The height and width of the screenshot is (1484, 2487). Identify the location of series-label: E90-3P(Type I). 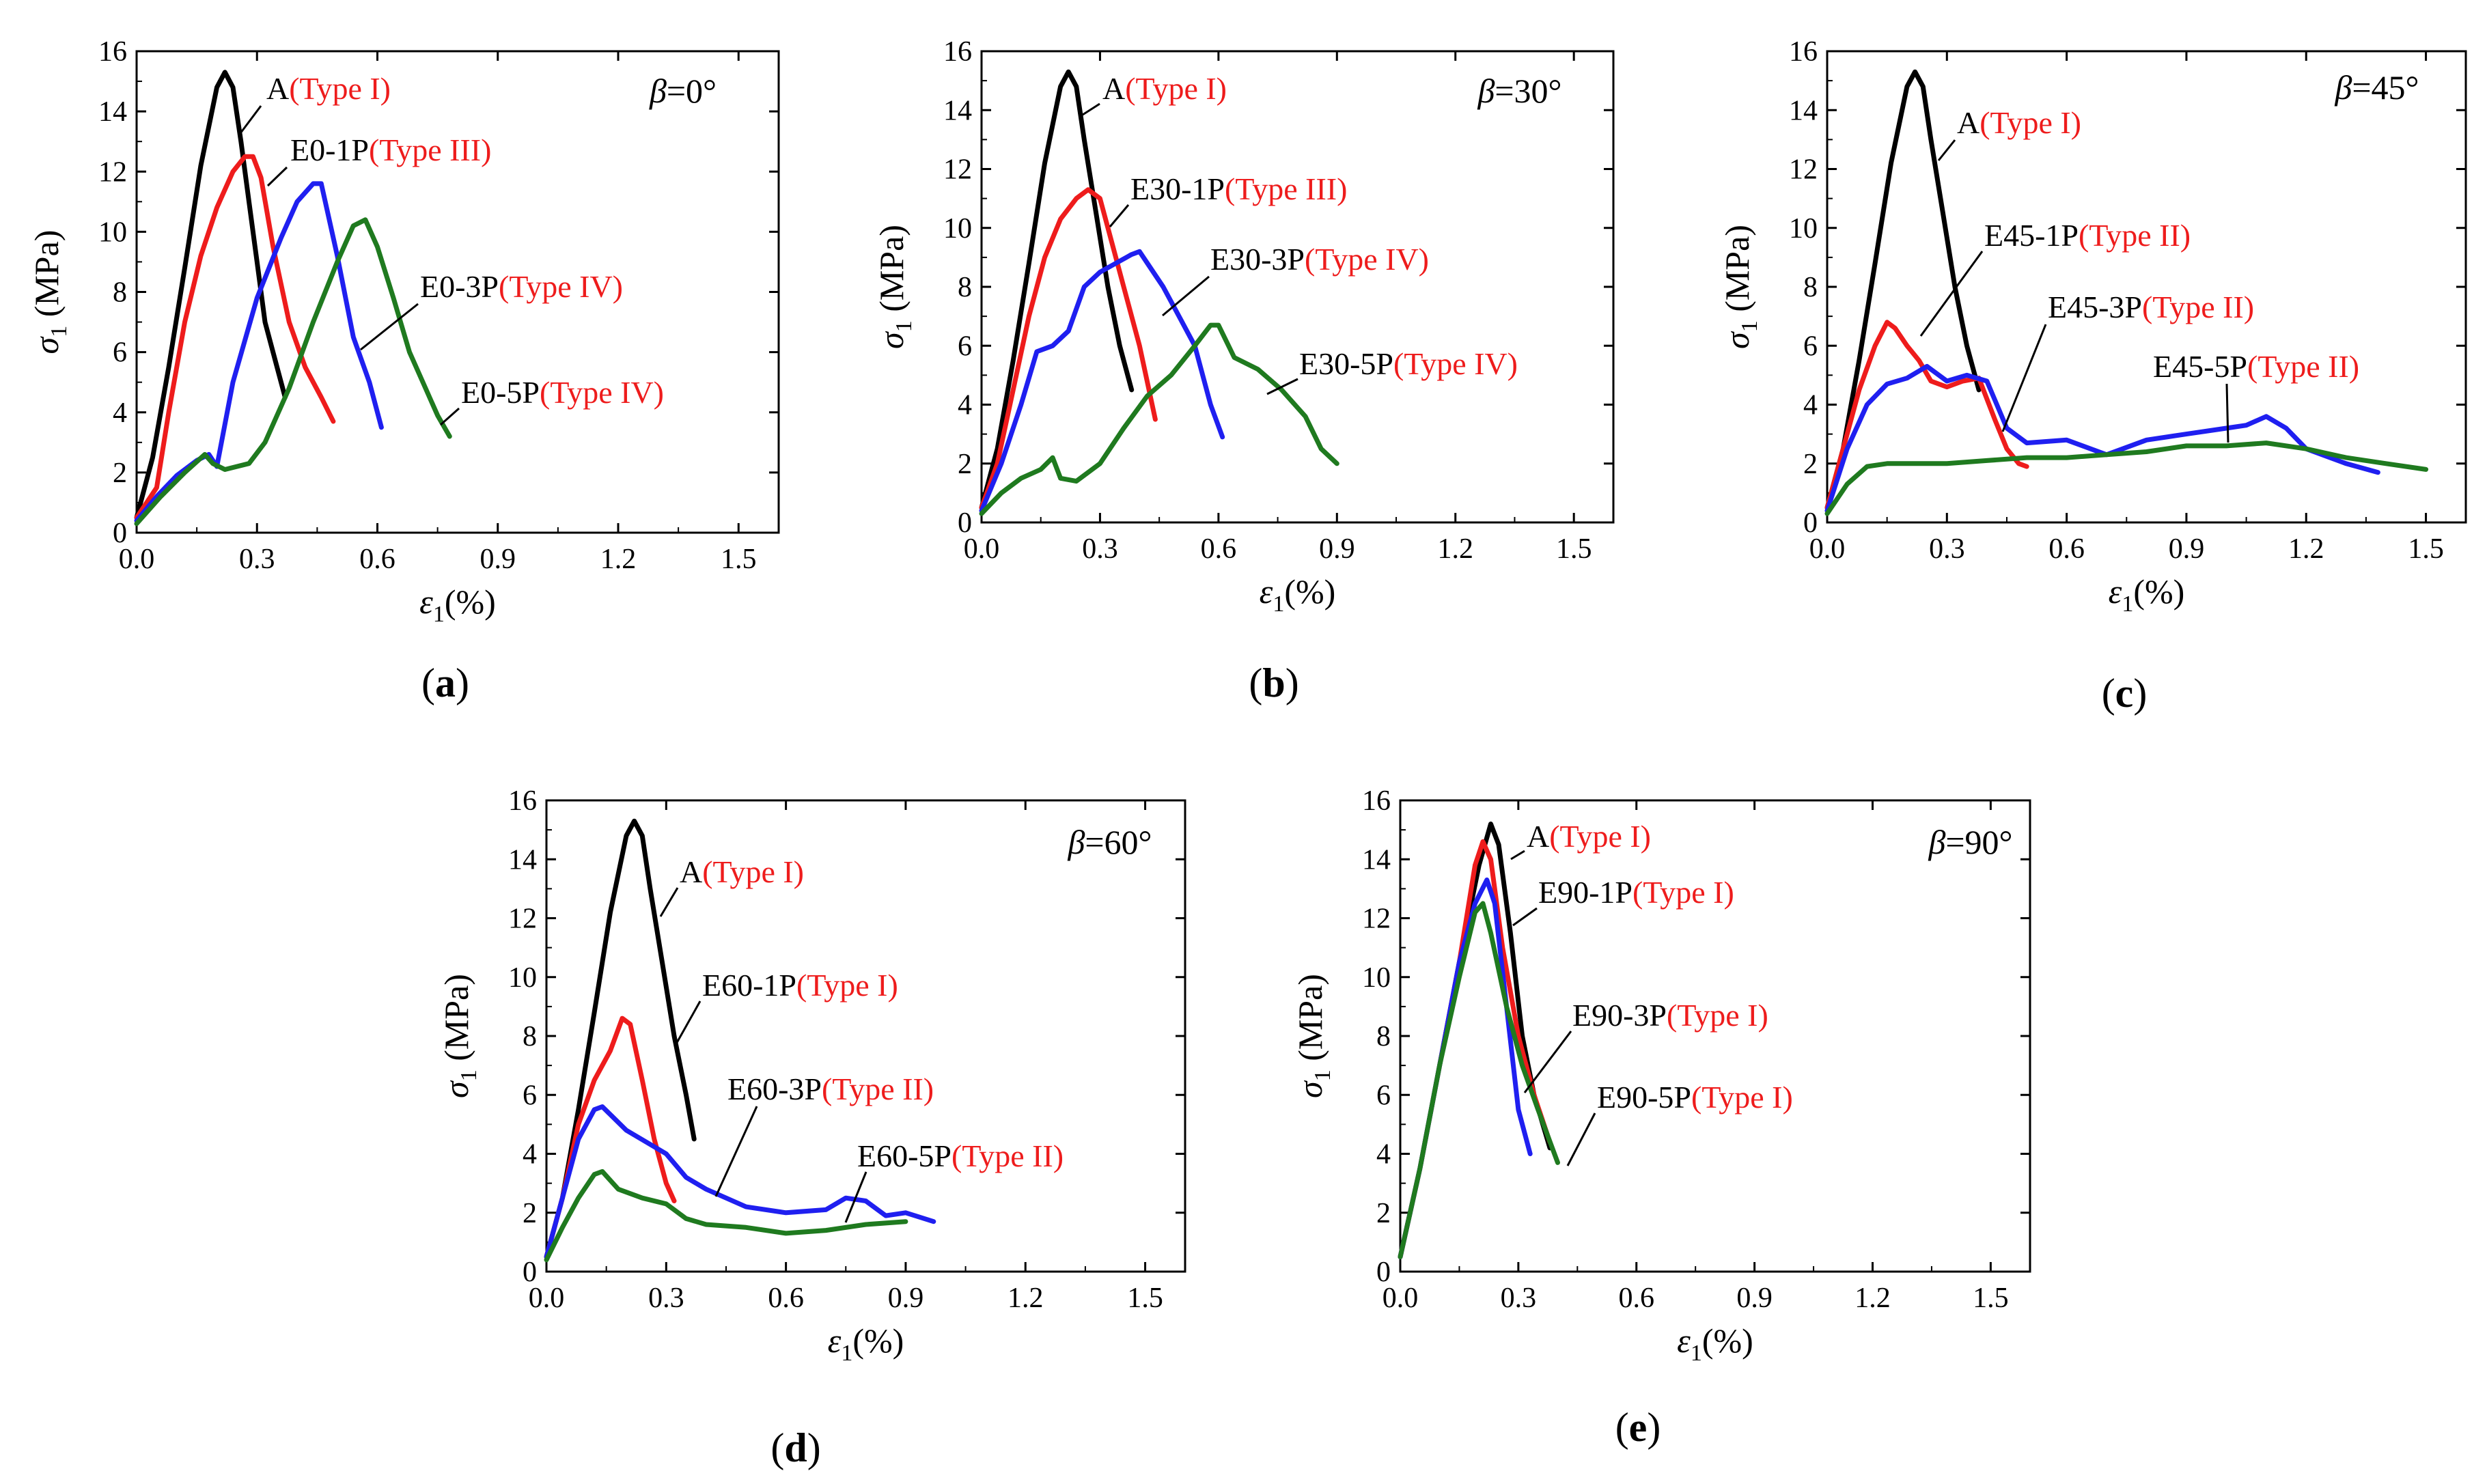
(1670, 1015).